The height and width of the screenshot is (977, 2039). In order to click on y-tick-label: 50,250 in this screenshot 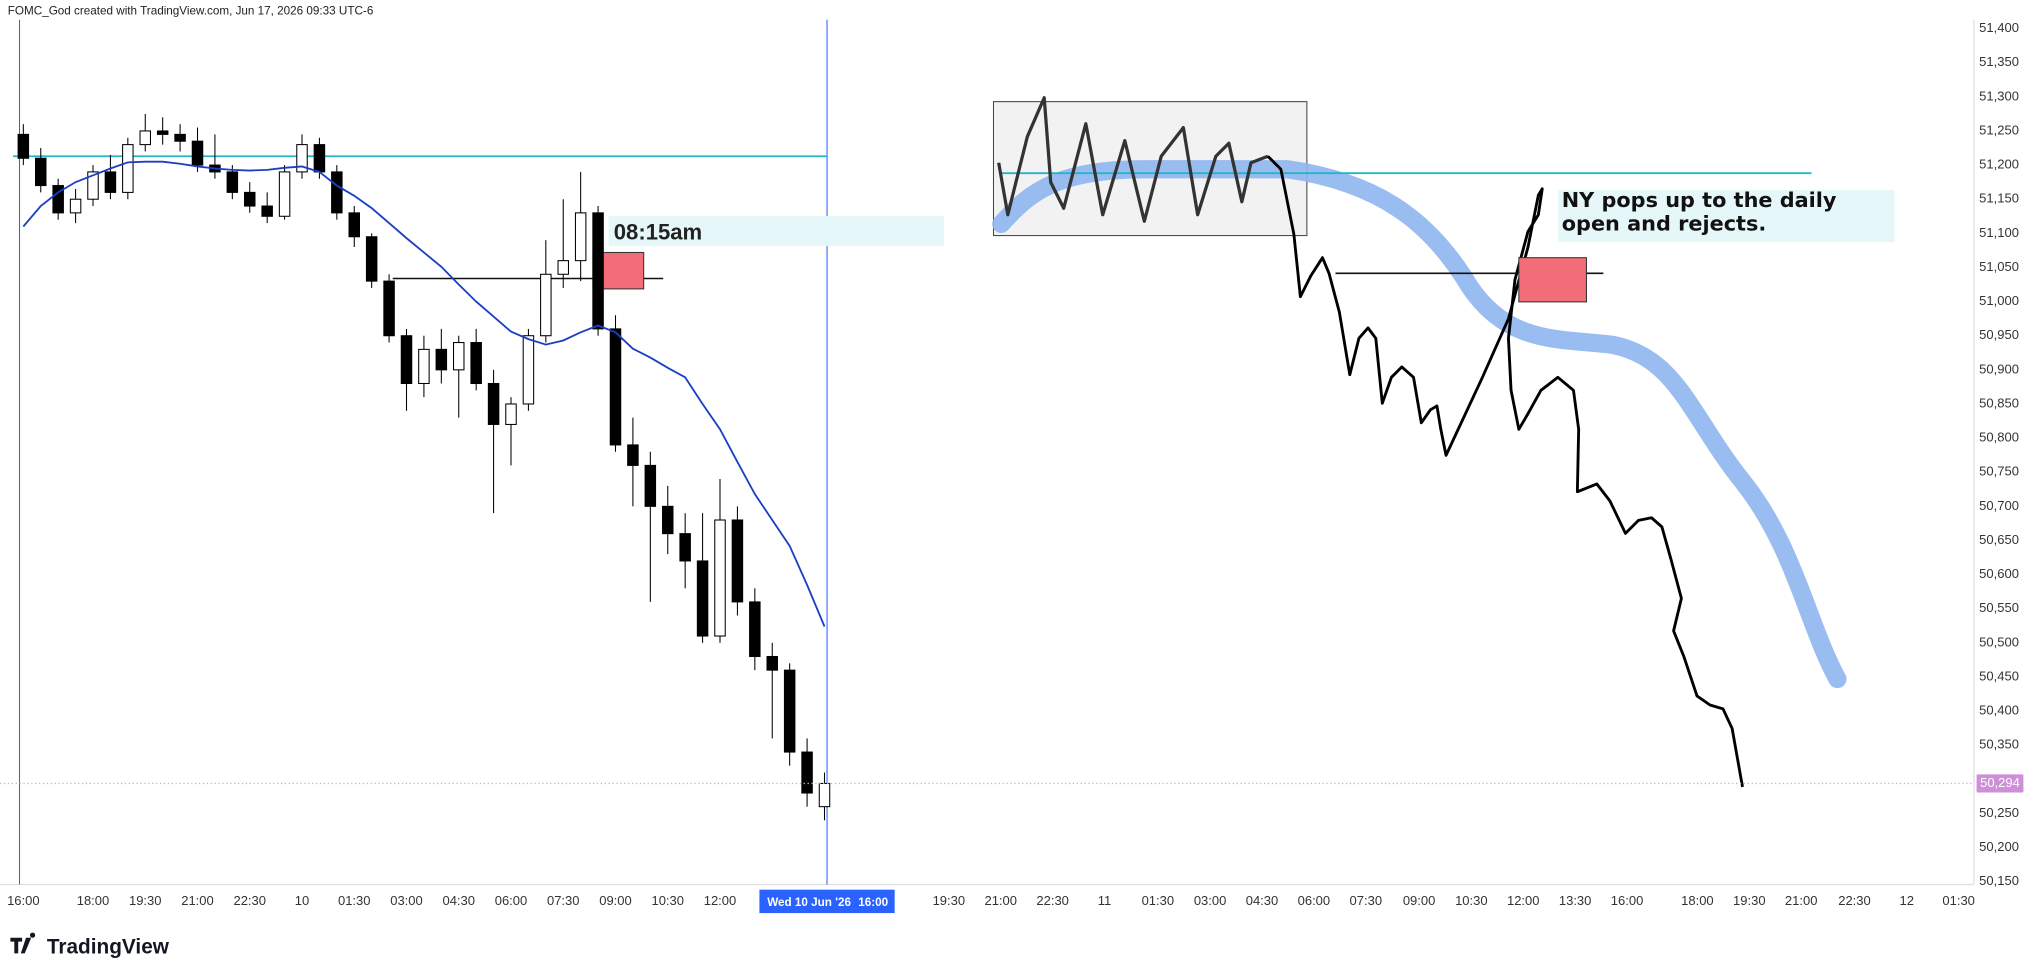, I will do `click(1999, 812)`.